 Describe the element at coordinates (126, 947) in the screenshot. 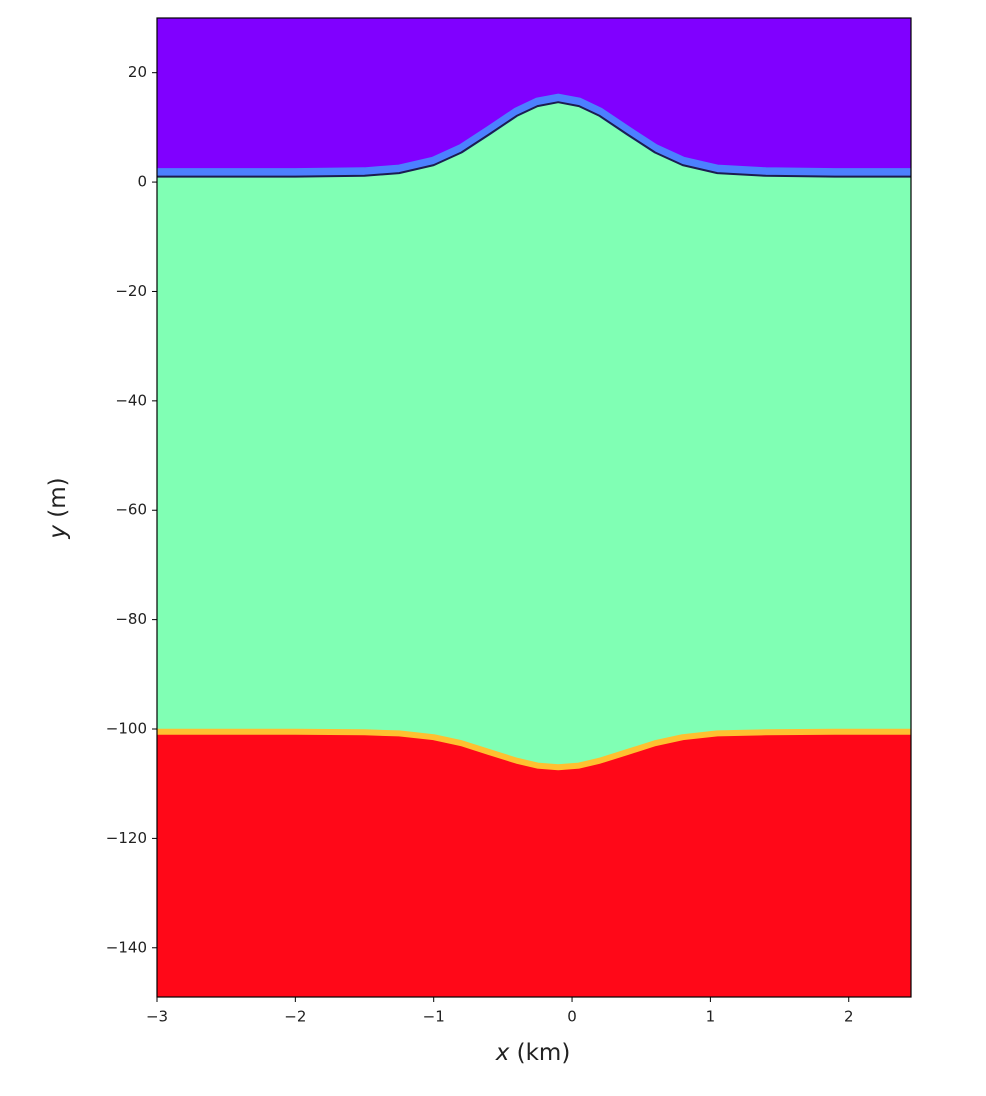

I see `y-tick-label: −140` at that location.